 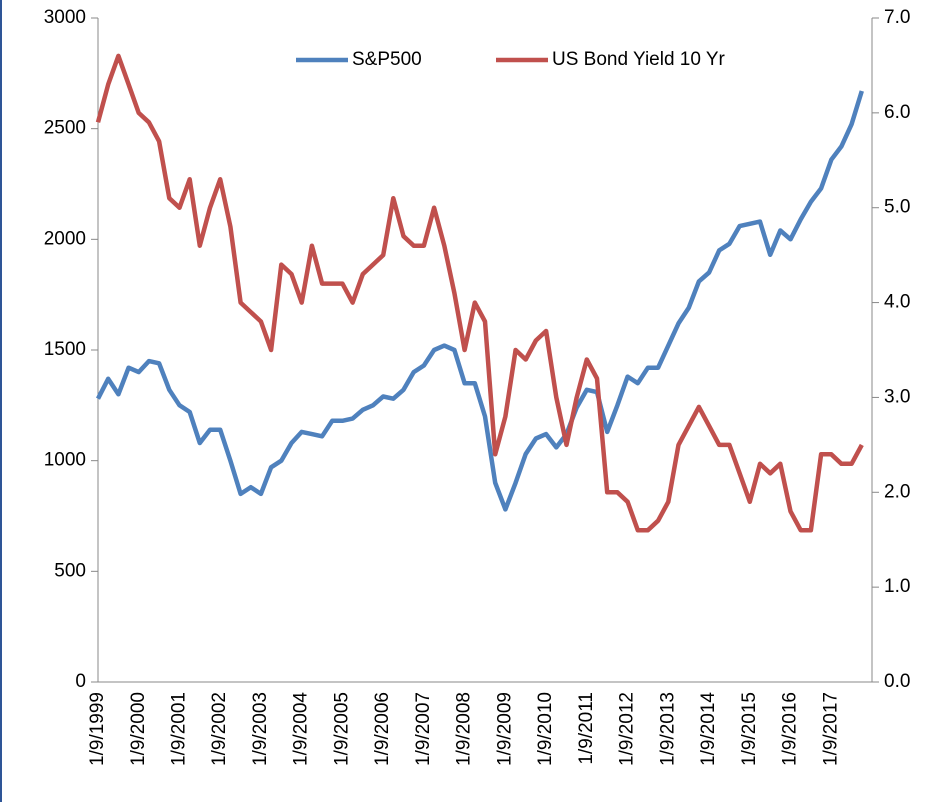 I want to click on y2-tick-label: 1.0, so click(x=897, y=586).